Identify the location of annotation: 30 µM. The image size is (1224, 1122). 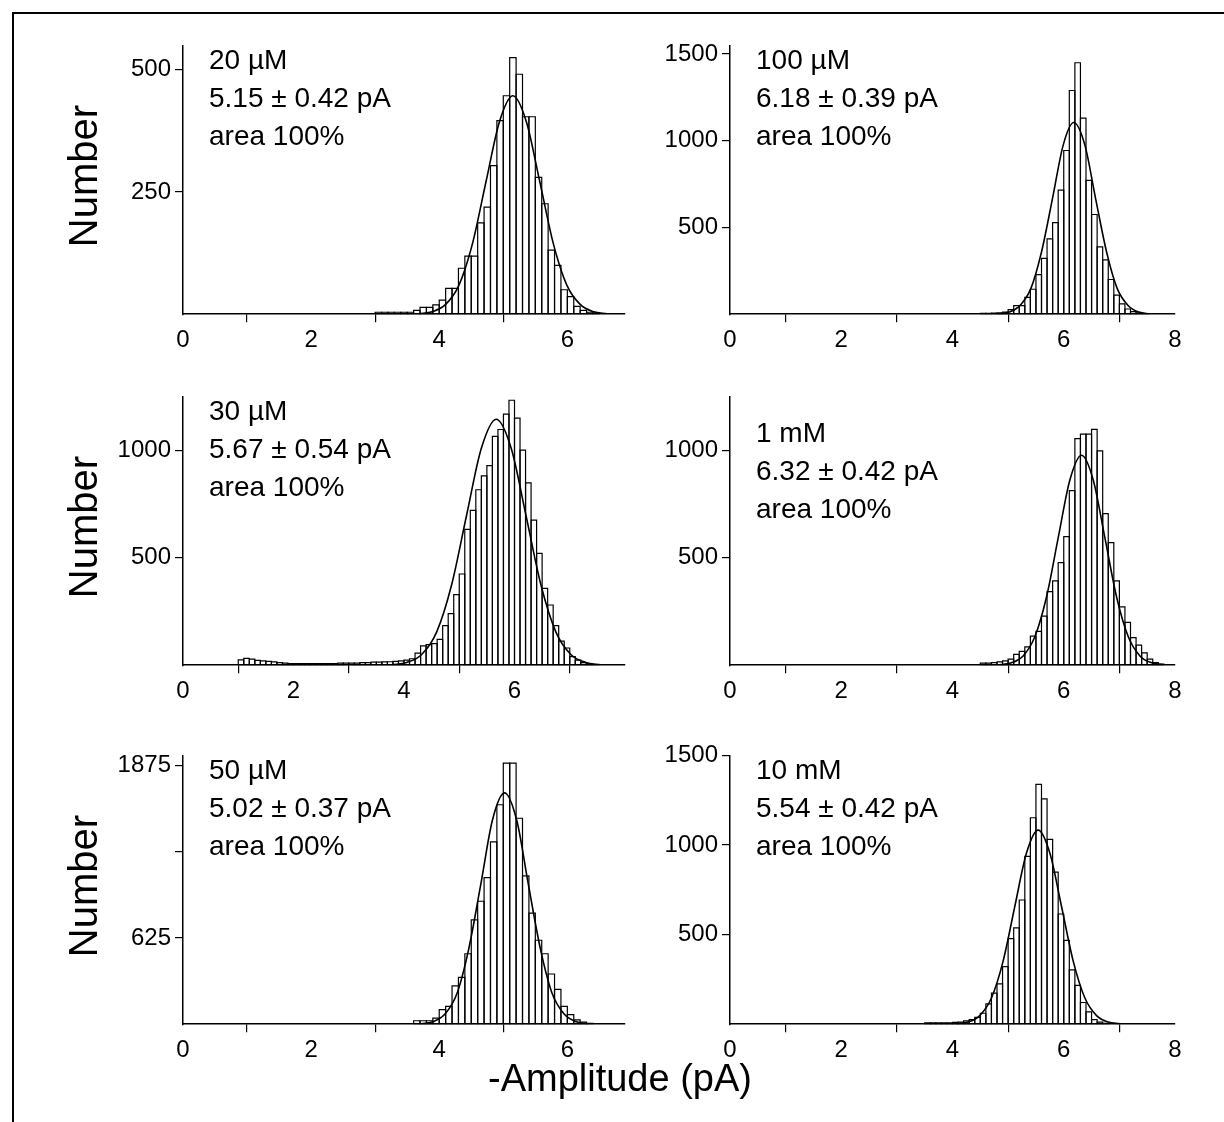
(248, 411).